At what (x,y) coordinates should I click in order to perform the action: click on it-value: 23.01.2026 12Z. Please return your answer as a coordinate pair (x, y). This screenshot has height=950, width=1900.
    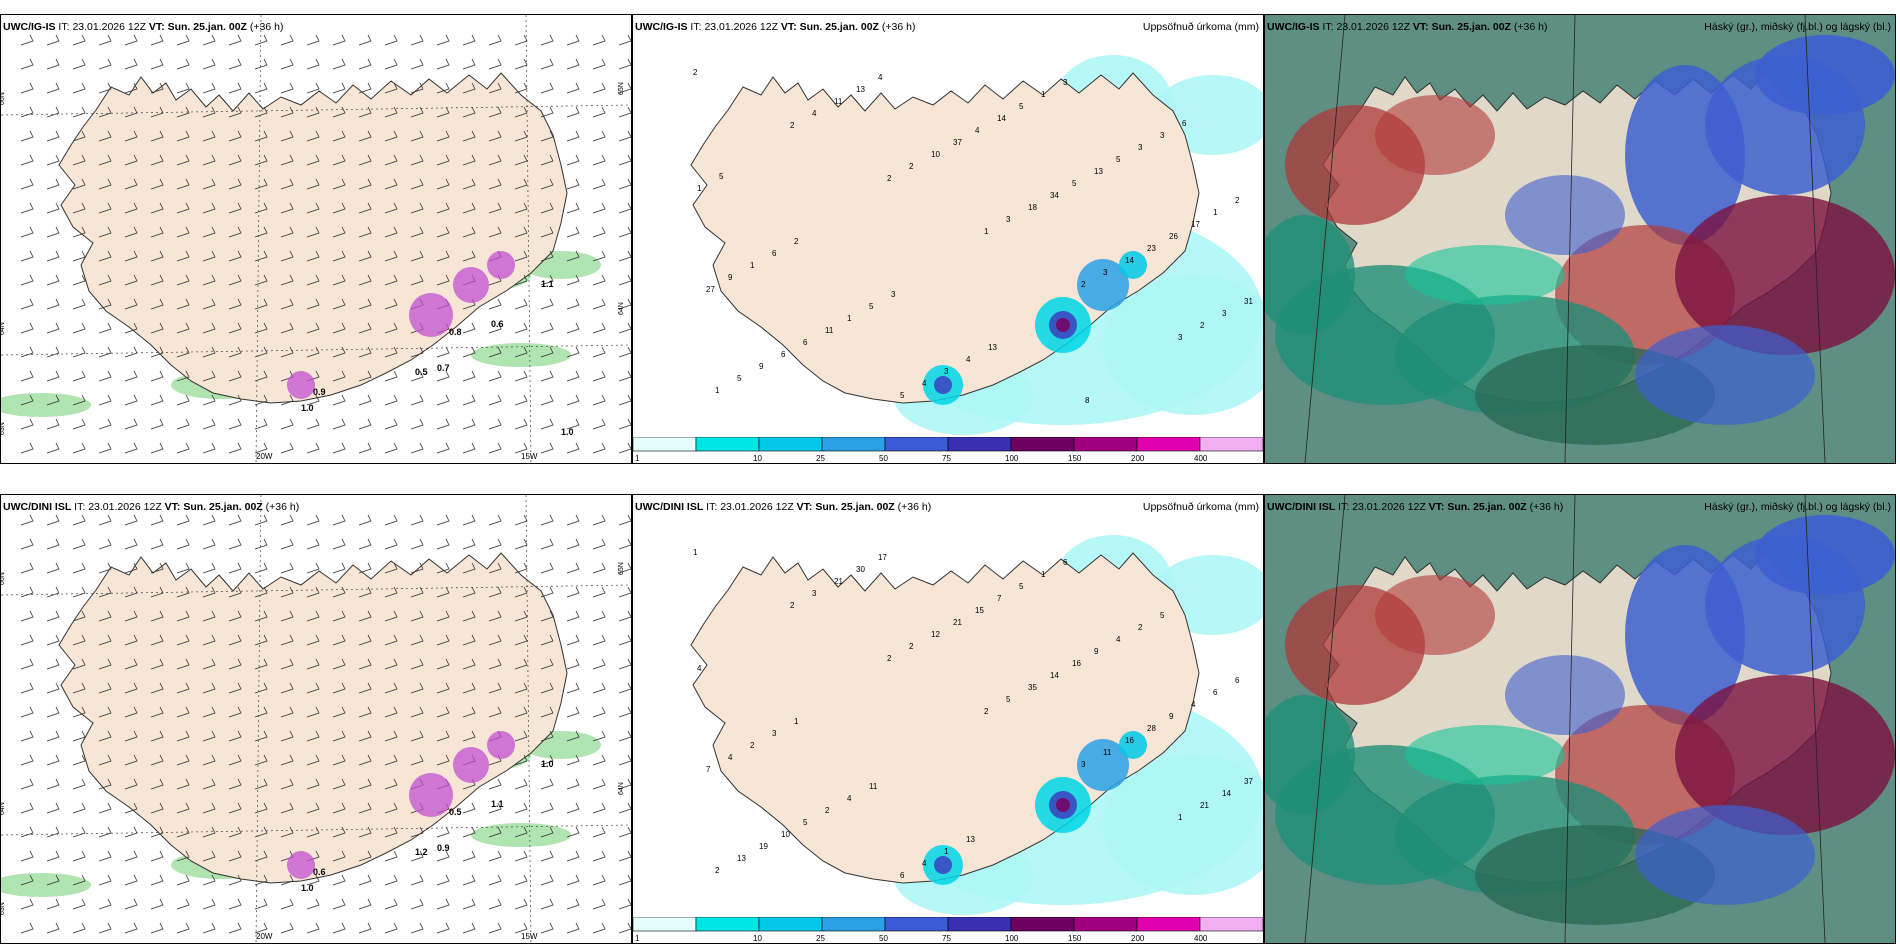
    Looking at the image, I should click on (109, 27).